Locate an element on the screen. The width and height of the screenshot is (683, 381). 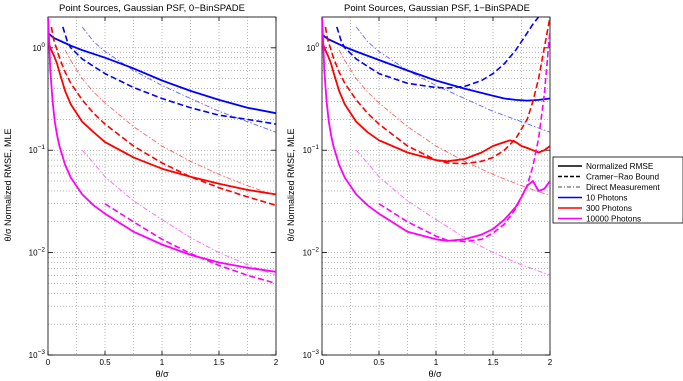
series-line-10000-photons-cramer-rao-bound is located at coordinates (464, 136).